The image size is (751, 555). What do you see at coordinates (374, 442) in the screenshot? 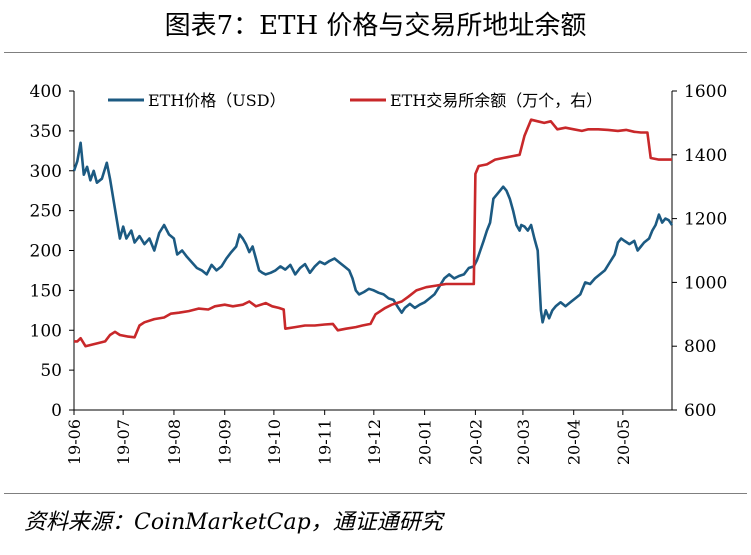
I see `x-tick-label: 19-12` at bounding box center [374, 442].